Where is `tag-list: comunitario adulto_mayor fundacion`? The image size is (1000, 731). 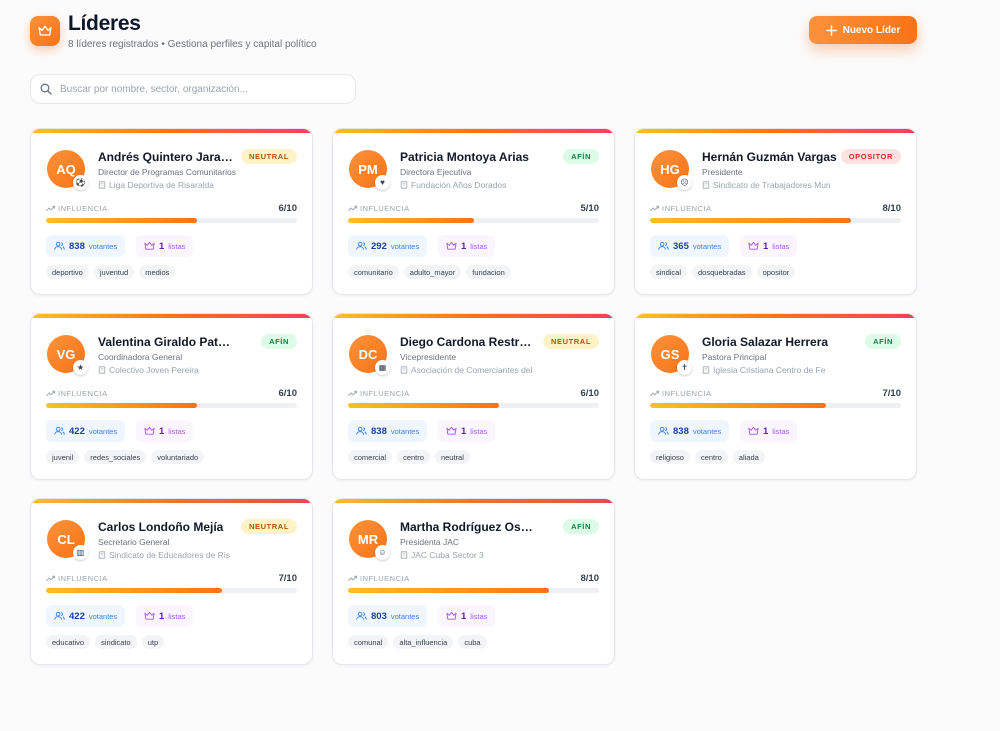
tag-list: comunitario adulto_mayor fundacion is located at coordinates (429, 272).